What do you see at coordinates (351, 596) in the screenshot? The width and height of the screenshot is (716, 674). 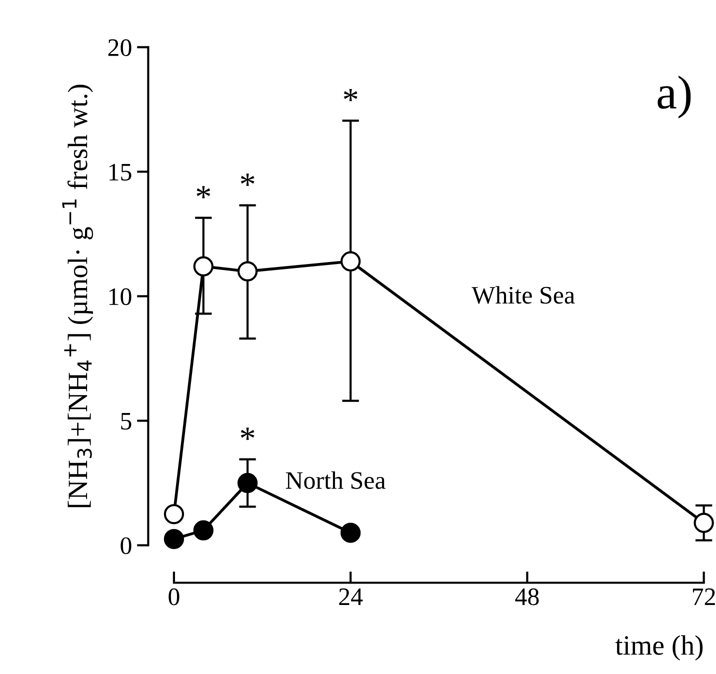 I see `x-tick-label: 24` at bounding box center [351, 596].